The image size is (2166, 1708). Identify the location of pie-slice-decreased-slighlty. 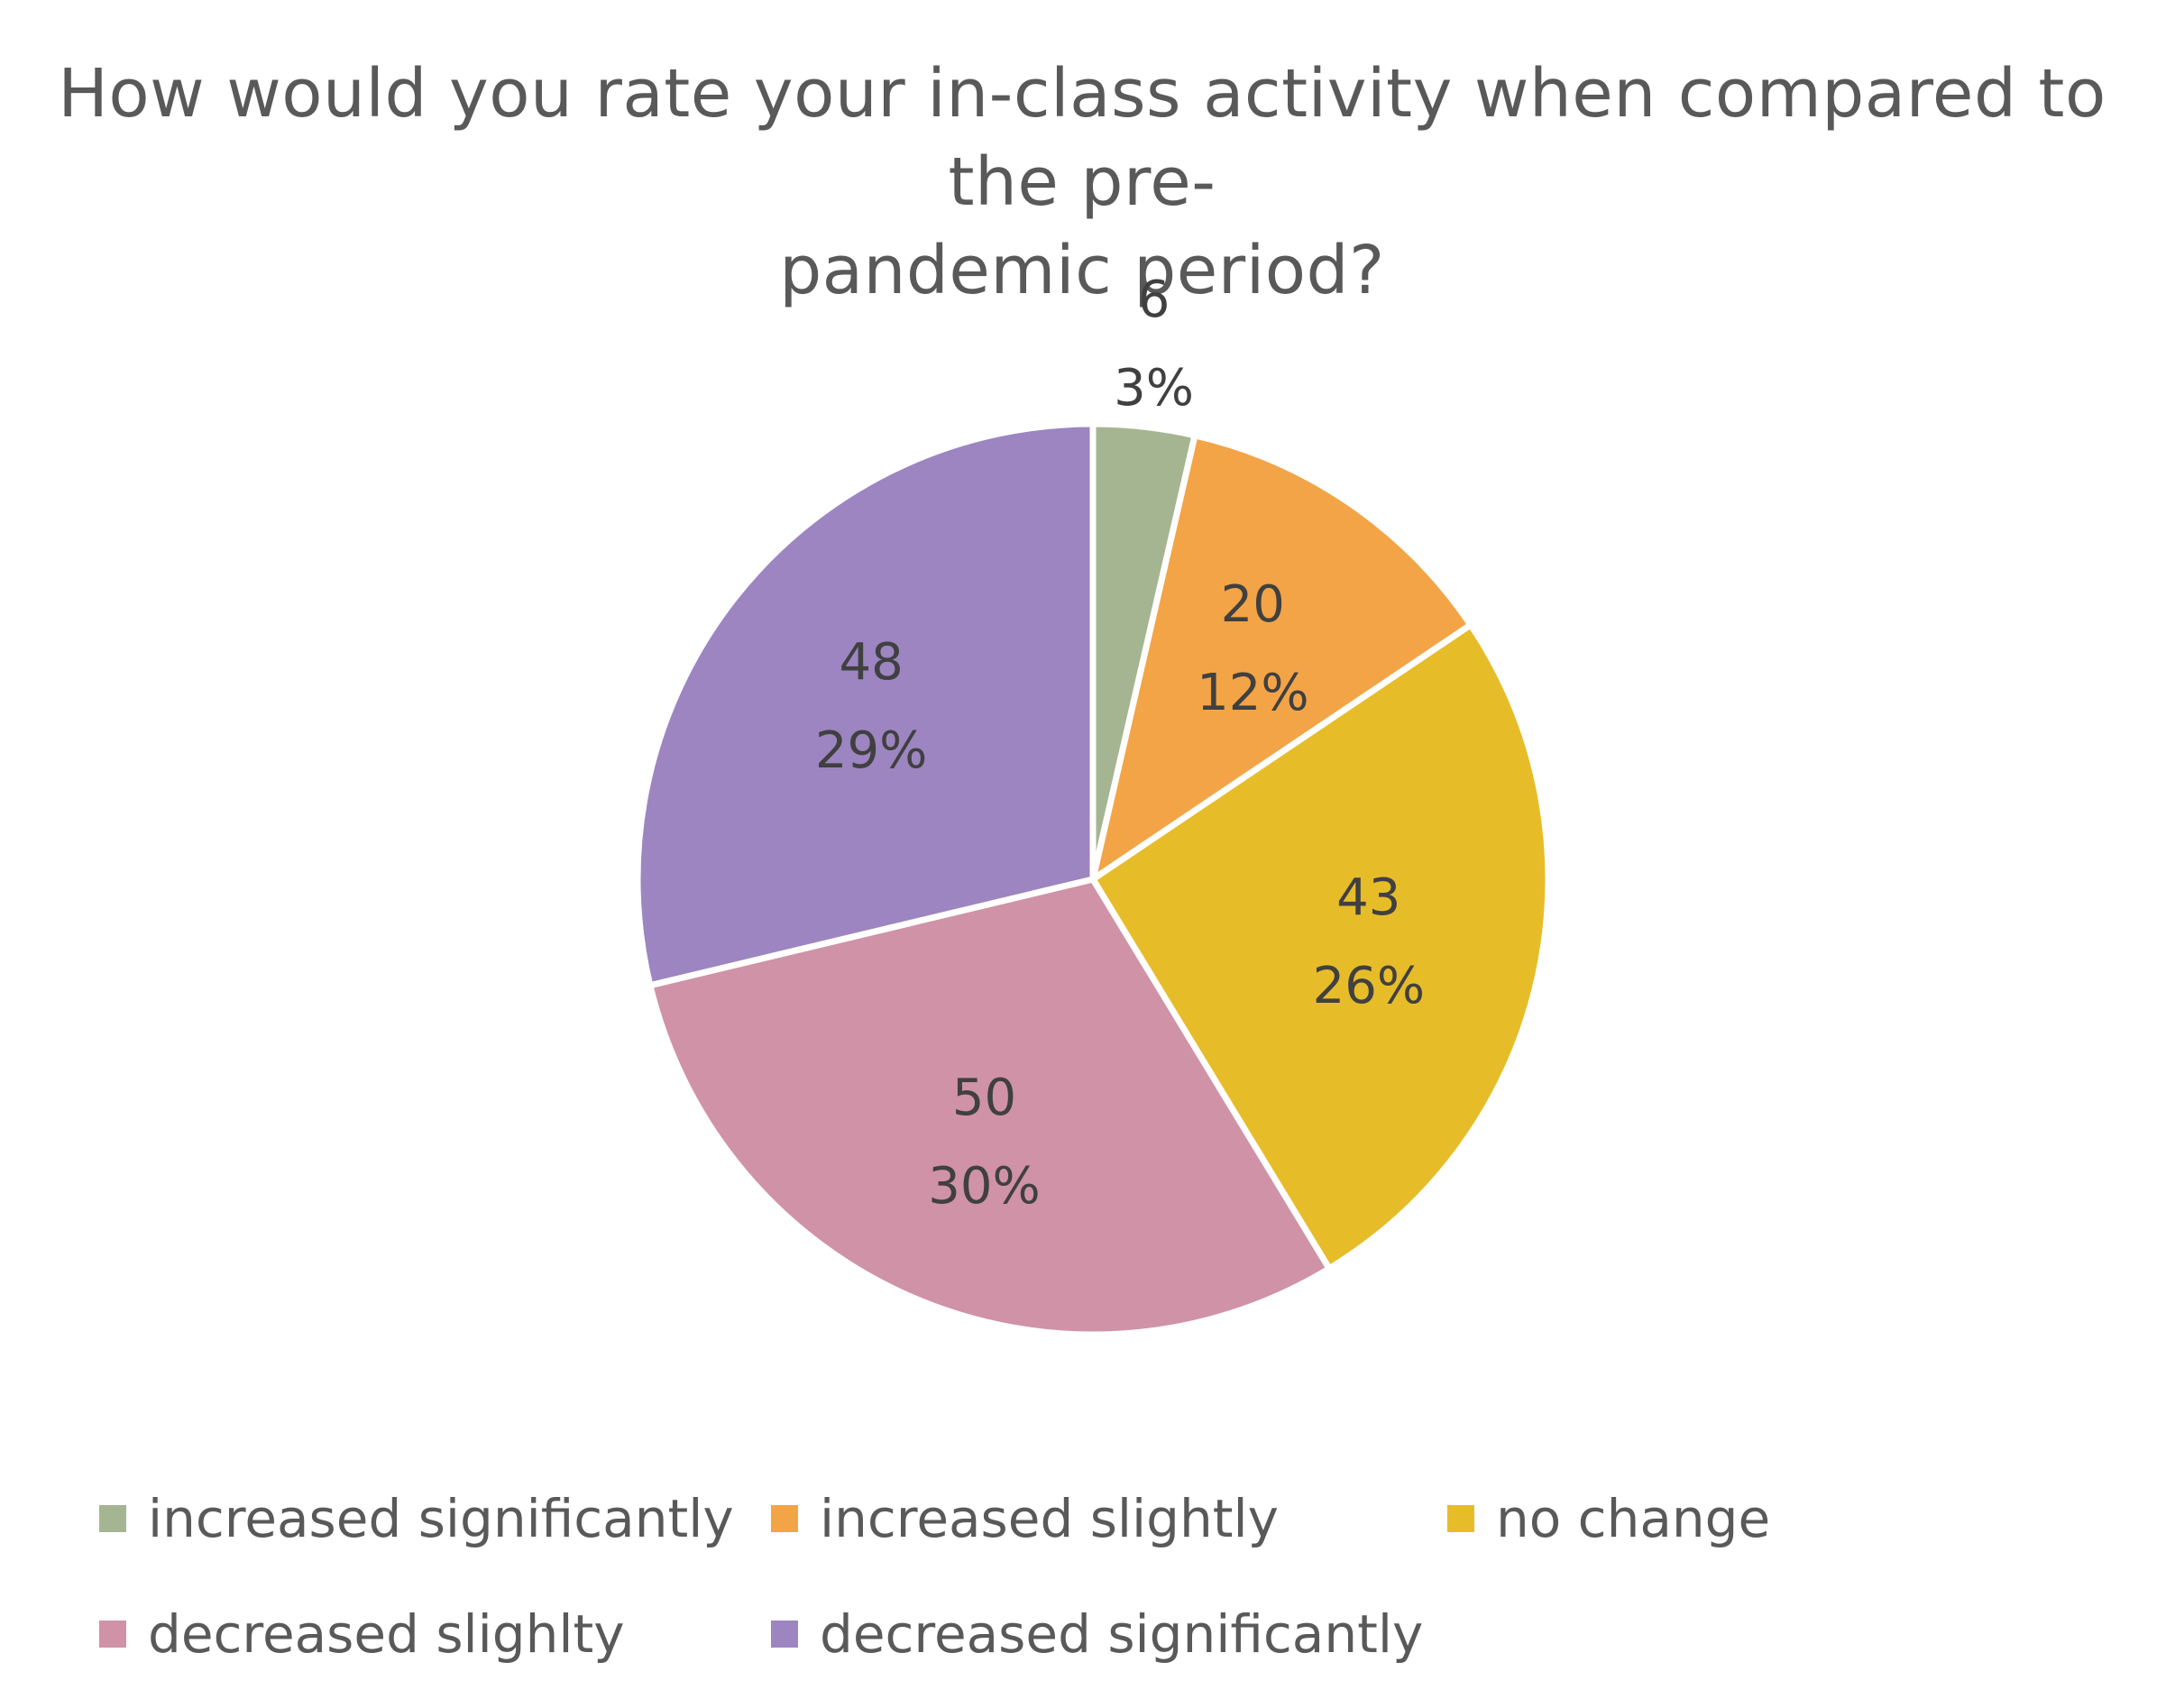
(990, 1107).